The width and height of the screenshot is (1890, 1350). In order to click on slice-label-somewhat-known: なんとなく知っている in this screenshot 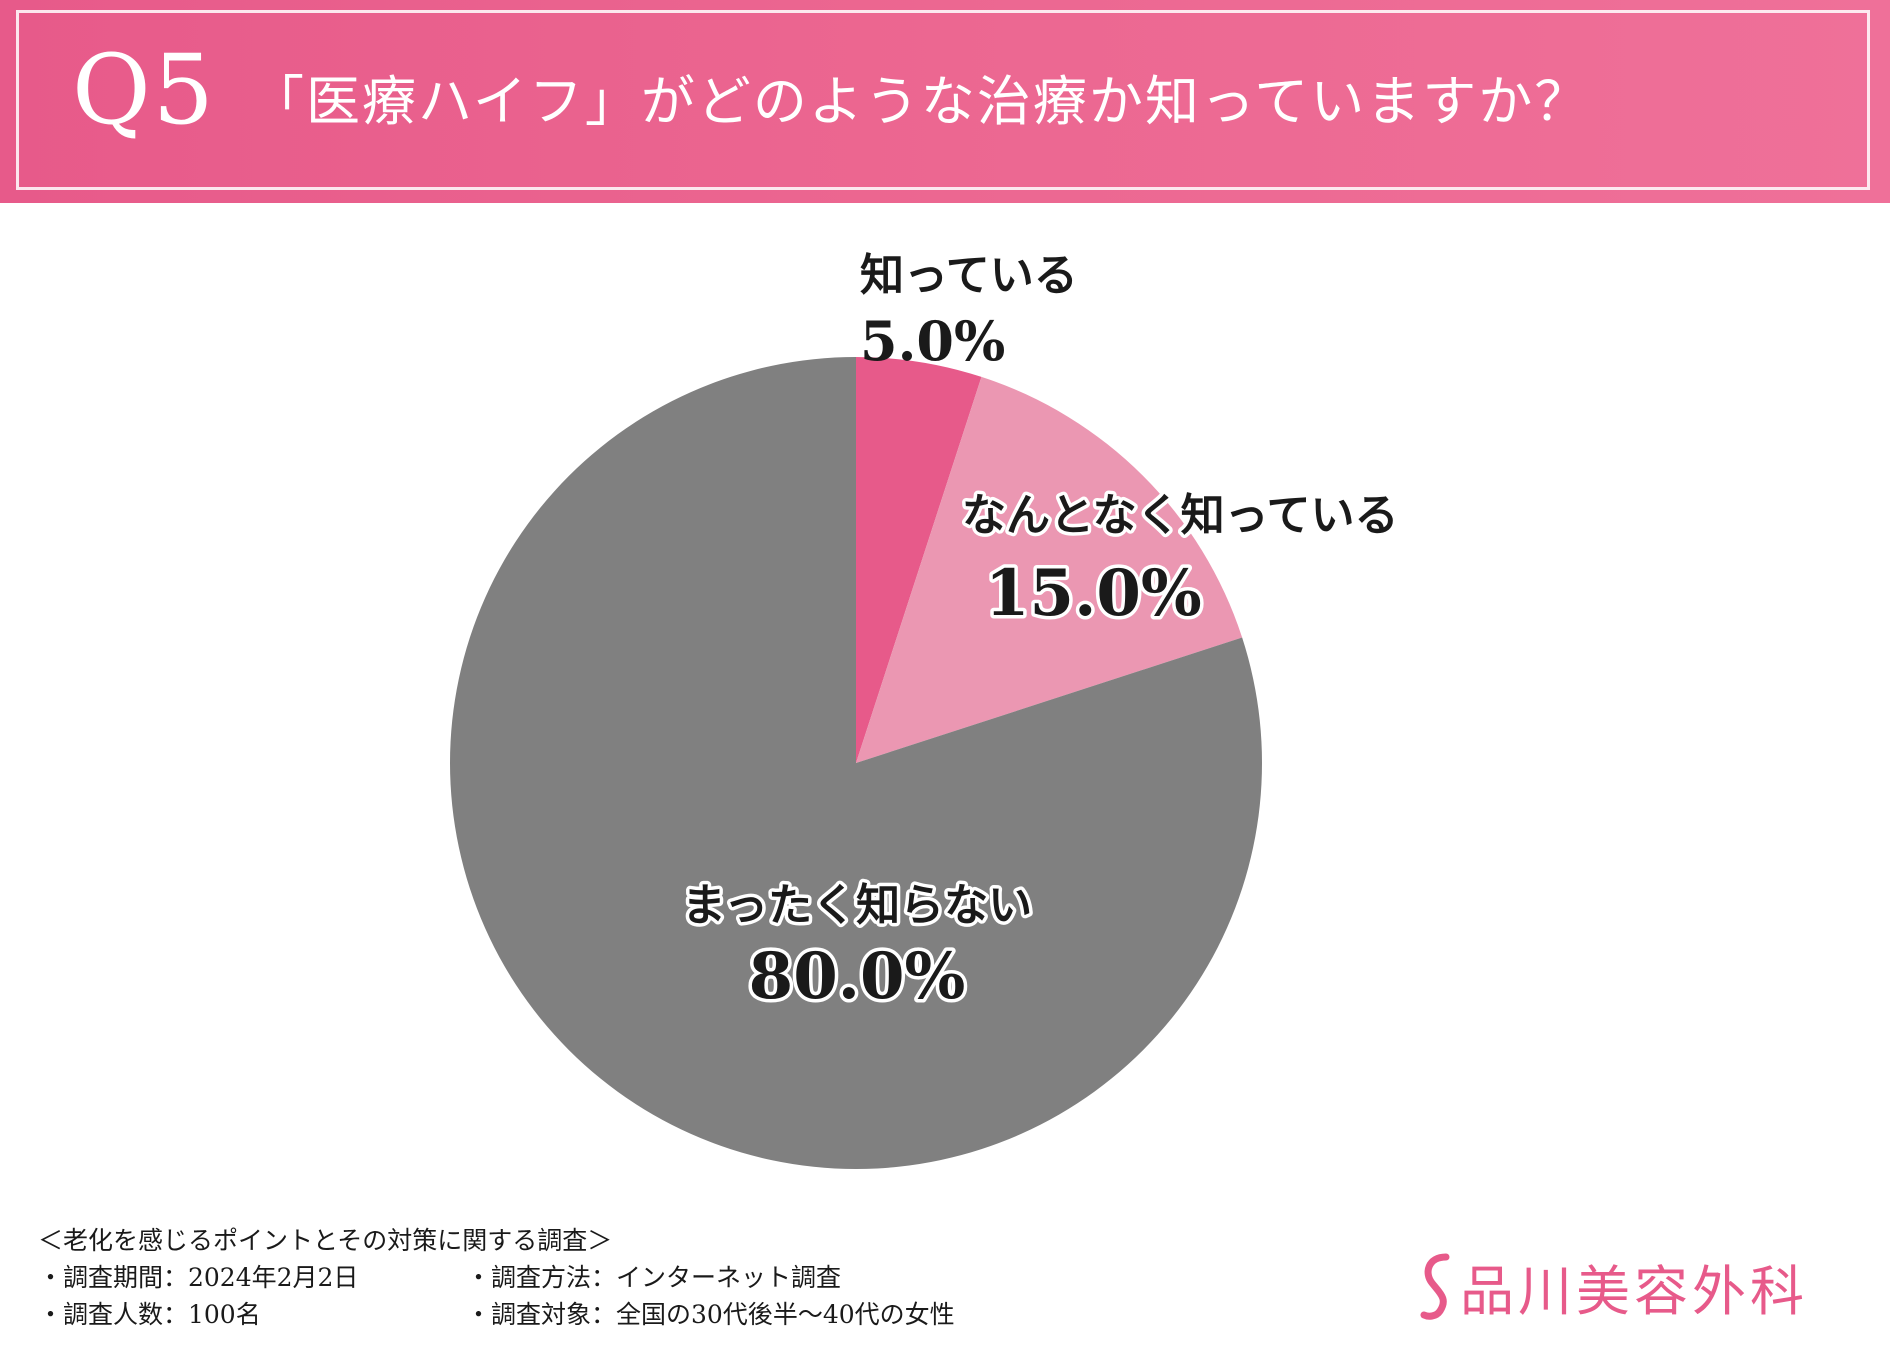, I will do `click(1180, 515)`.